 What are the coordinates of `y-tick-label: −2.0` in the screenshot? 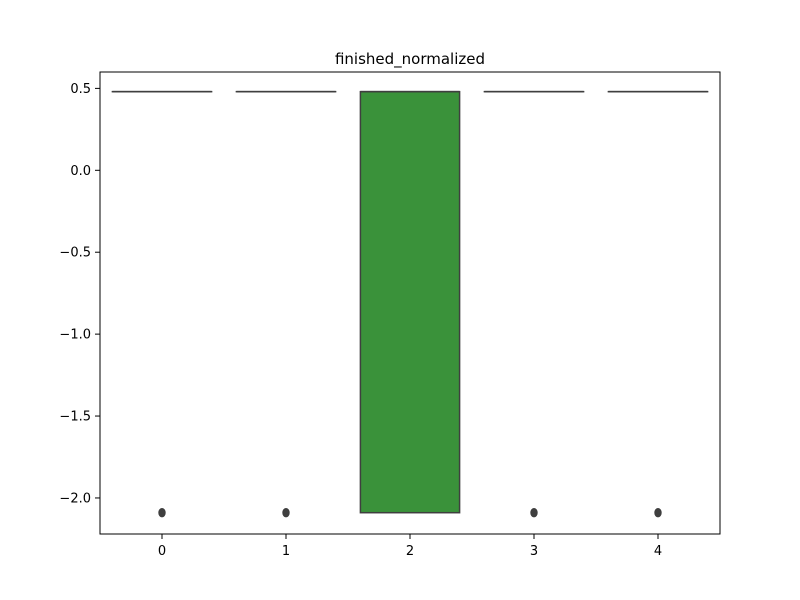 It's located at (75, 498).